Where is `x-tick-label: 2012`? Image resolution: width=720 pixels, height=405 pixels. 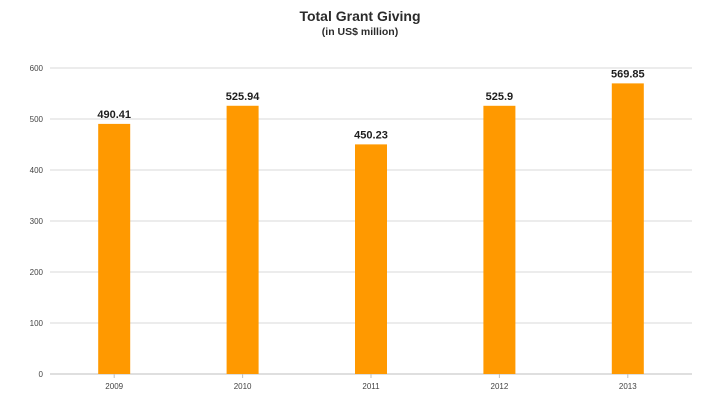 x-tick-label: 2012 is located at coordinates (500, 386).